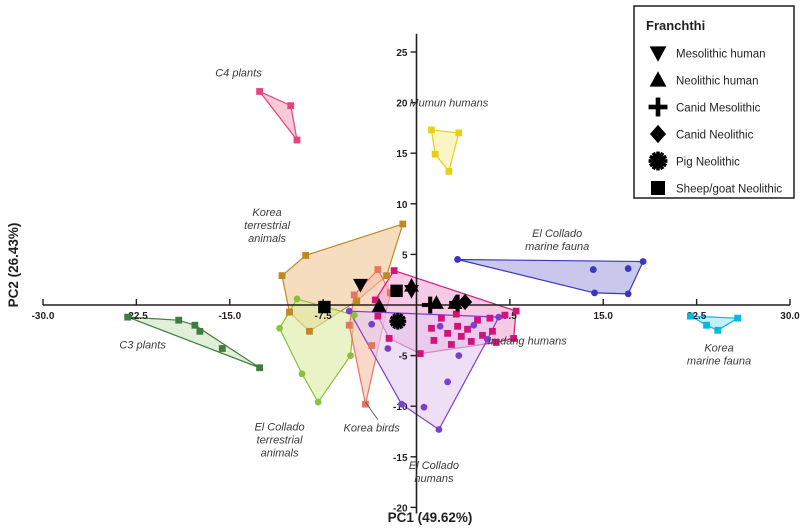 The height and width of the screenshot is (530, 800). What do you see at coordinates (402, 53) in the screenshot?
I see `y-tick-label: 25` at bounding box center [402, 53].